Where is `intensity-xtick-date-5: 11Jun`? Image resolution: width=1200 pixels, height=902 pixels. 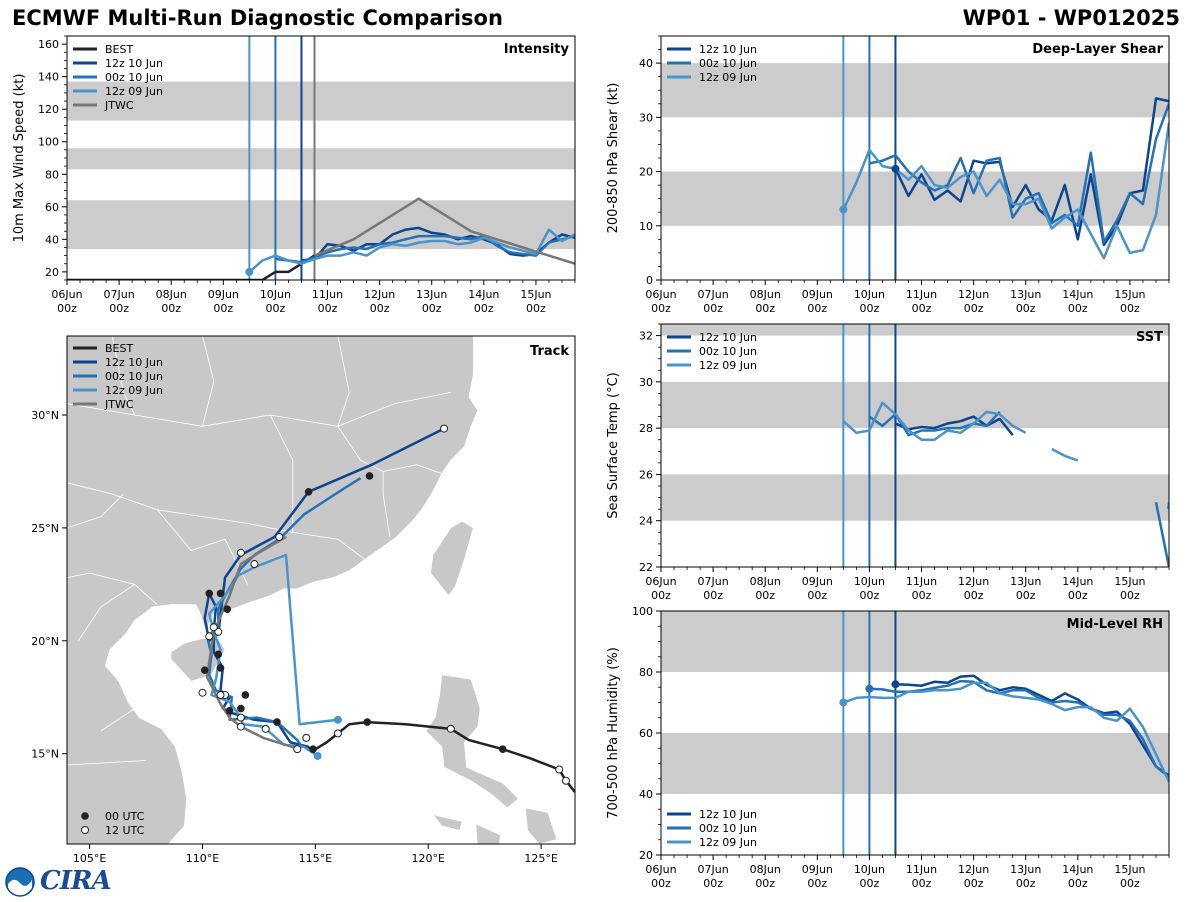
intensity-xtick-date-5: 11Jun is located at coordinates (327, 294).